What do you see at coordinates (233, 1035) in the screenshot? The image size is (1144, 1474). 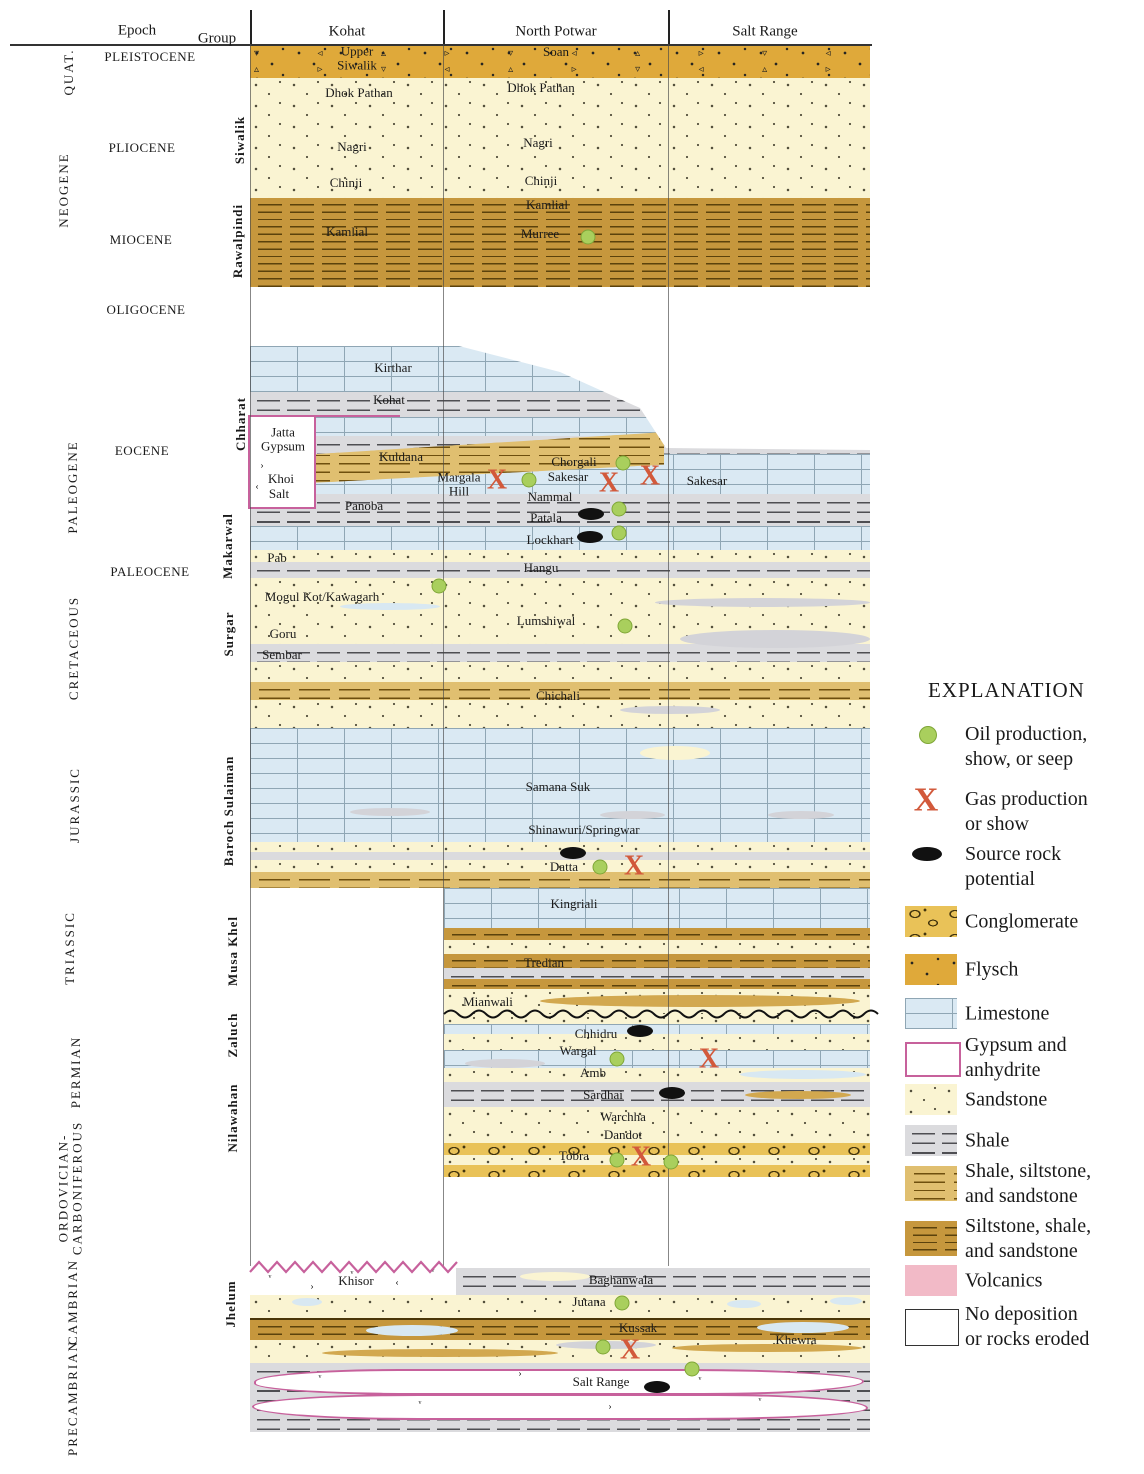 I see `group-label: Zaluch` at bounding box center [233, 1035].